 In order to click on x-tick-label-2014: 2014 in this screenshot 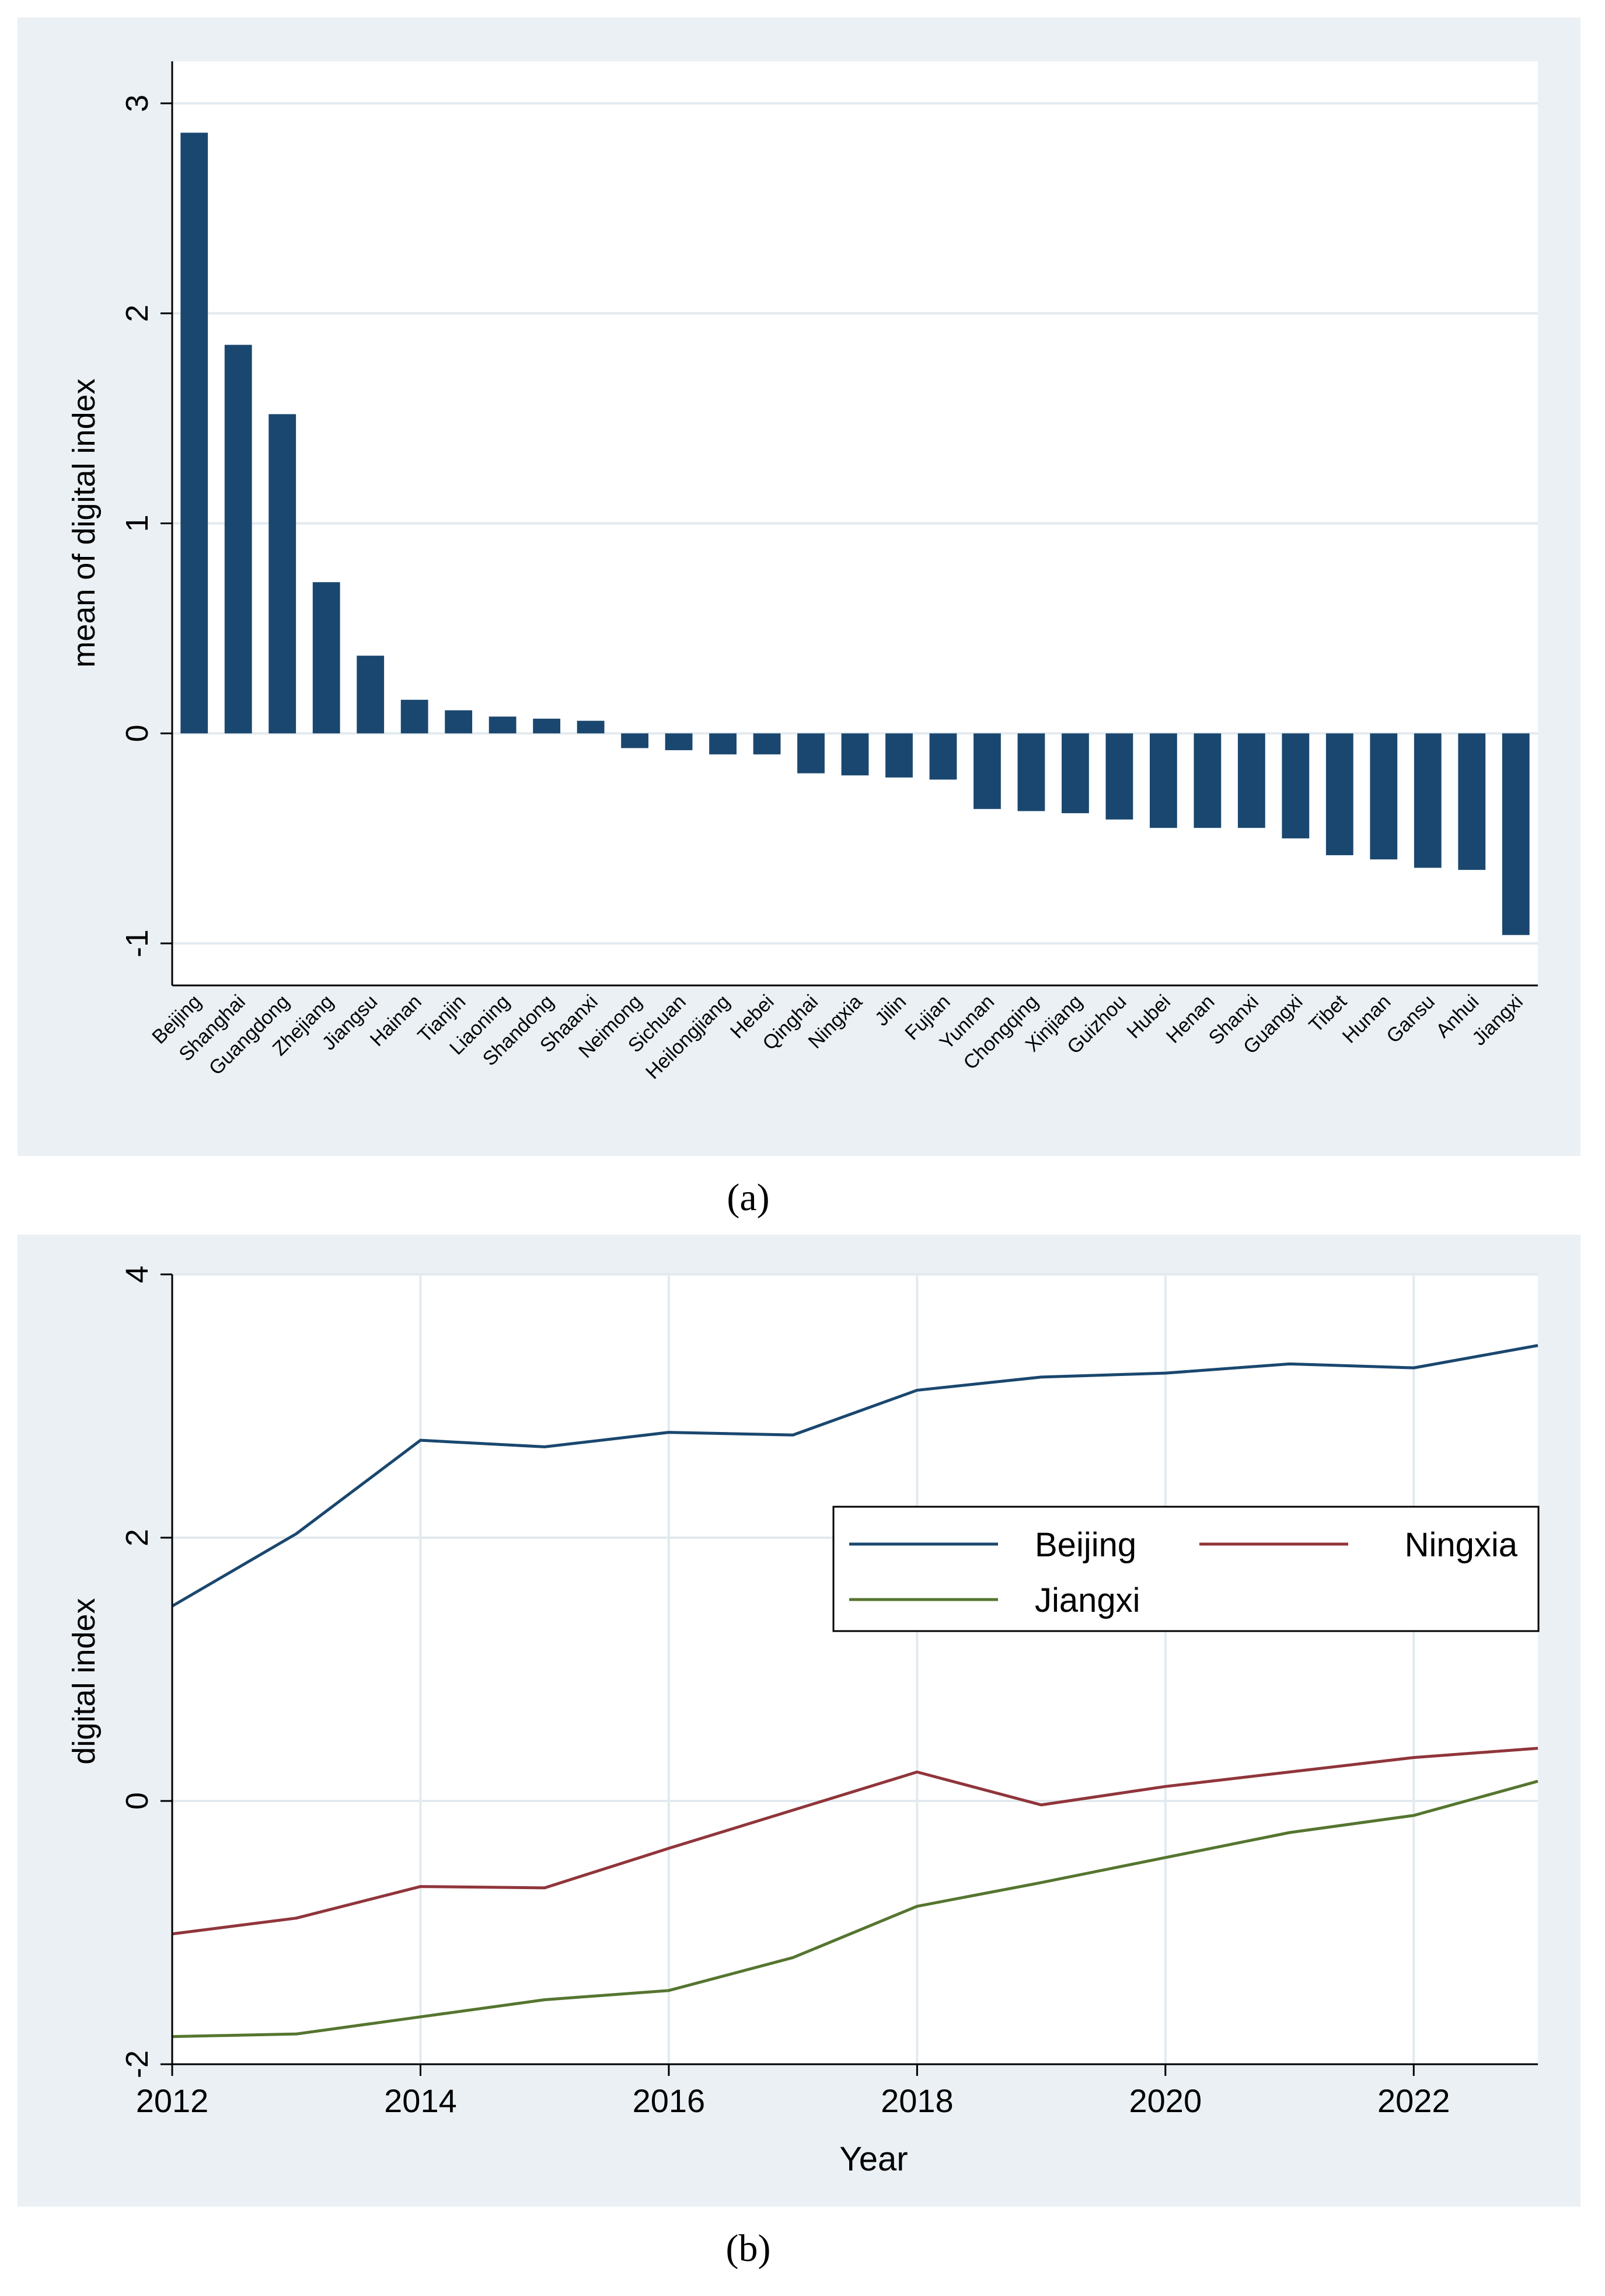, I will do `click(420, 2101)`.